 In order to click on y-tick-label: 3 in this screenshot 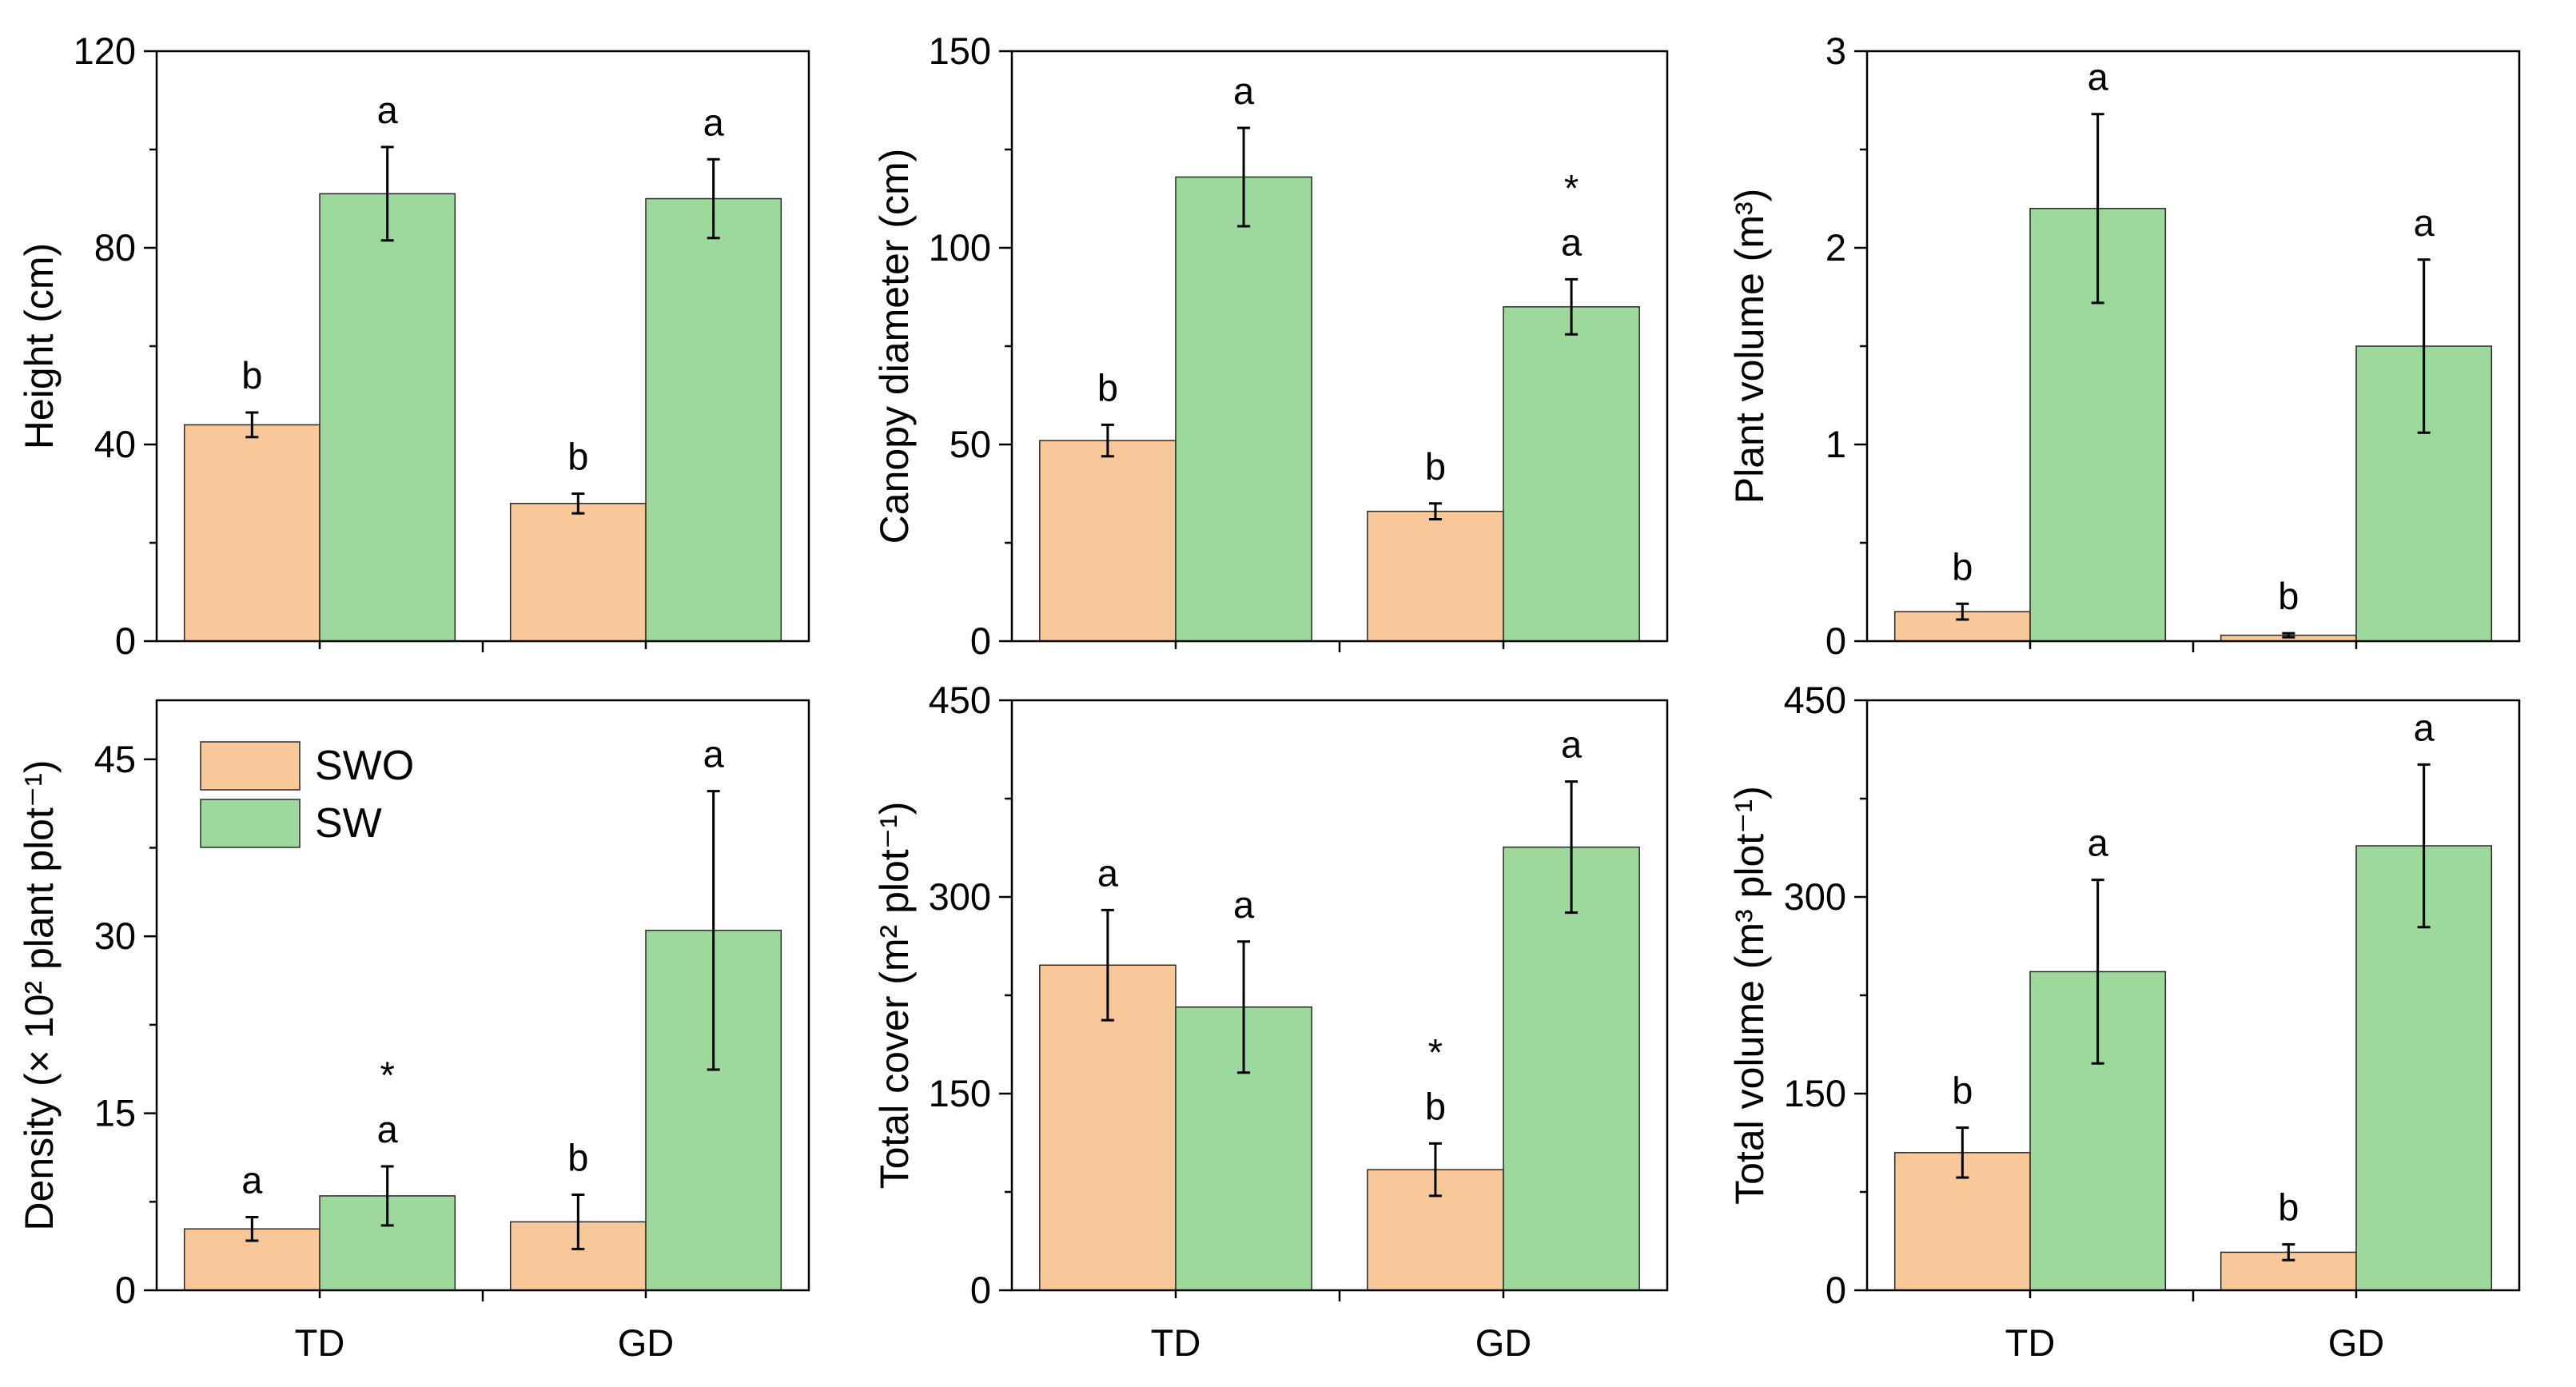, I will do `click(1836, 51)`.